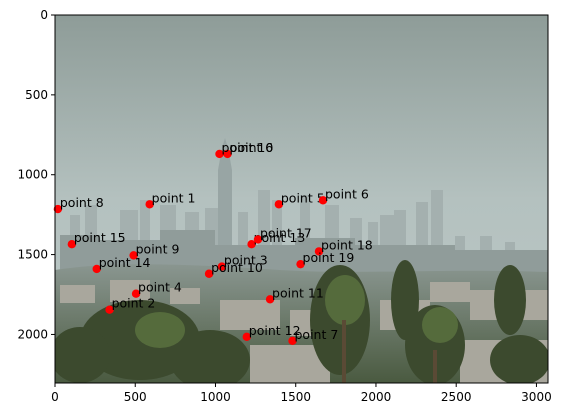  What do you see at coordinates (174, 197) in the screenshot?
I see `point-label: point 1` at bounding box center [174, 197].